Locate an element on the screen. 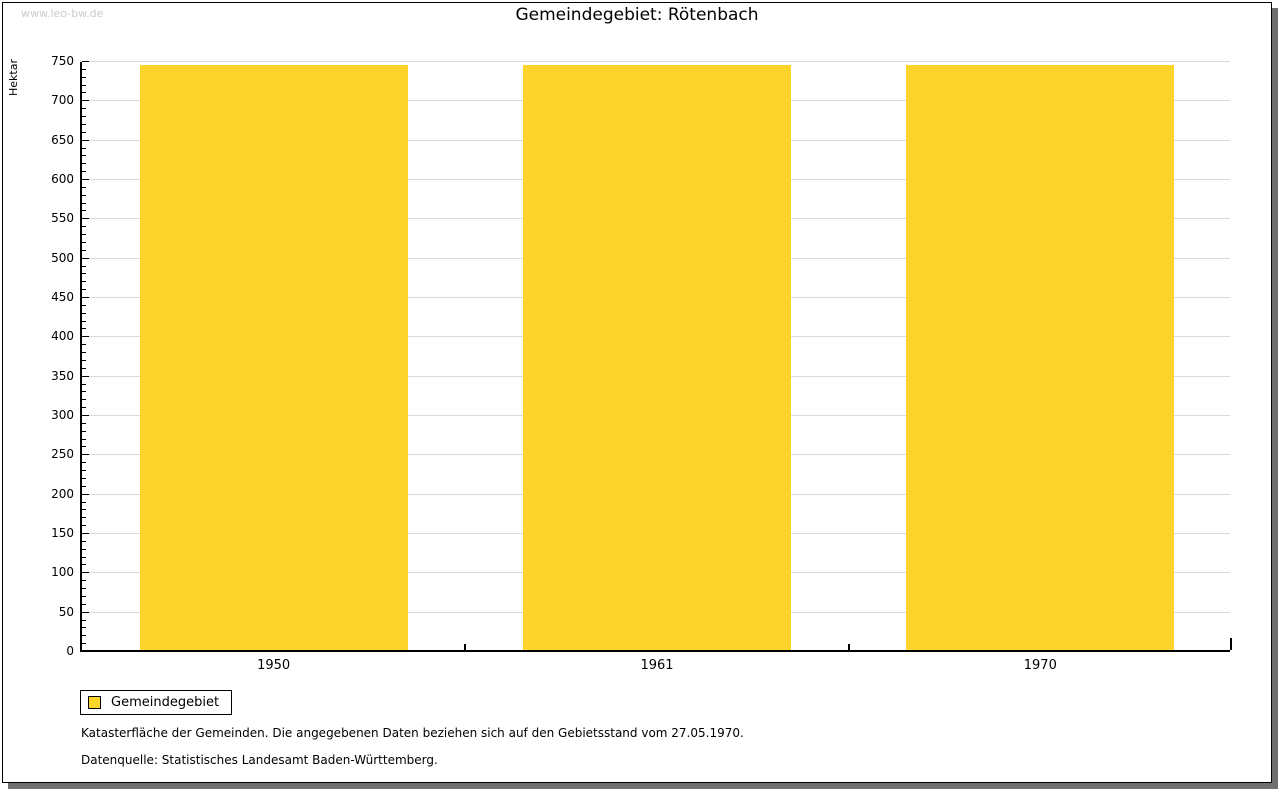 The width and height of the screenshot is (1280, 791). x-axis-boundary-tick is located at coordinates (848, 647).